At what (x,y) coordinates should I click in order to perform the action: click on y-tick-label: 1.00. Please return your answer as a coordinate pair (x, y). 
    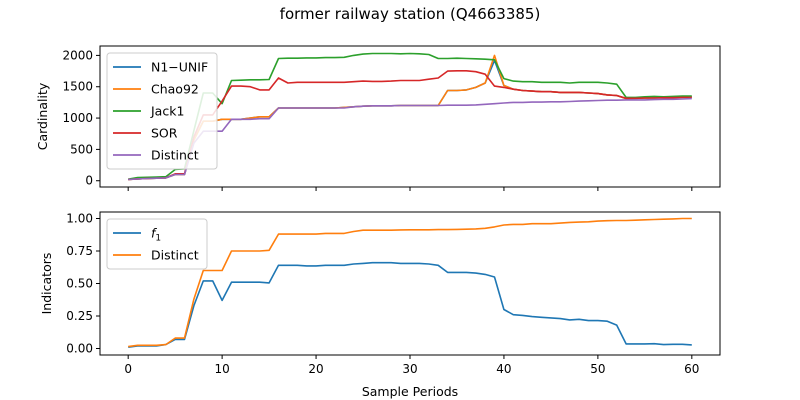
    Looking at the image, I should click on (79, 219).